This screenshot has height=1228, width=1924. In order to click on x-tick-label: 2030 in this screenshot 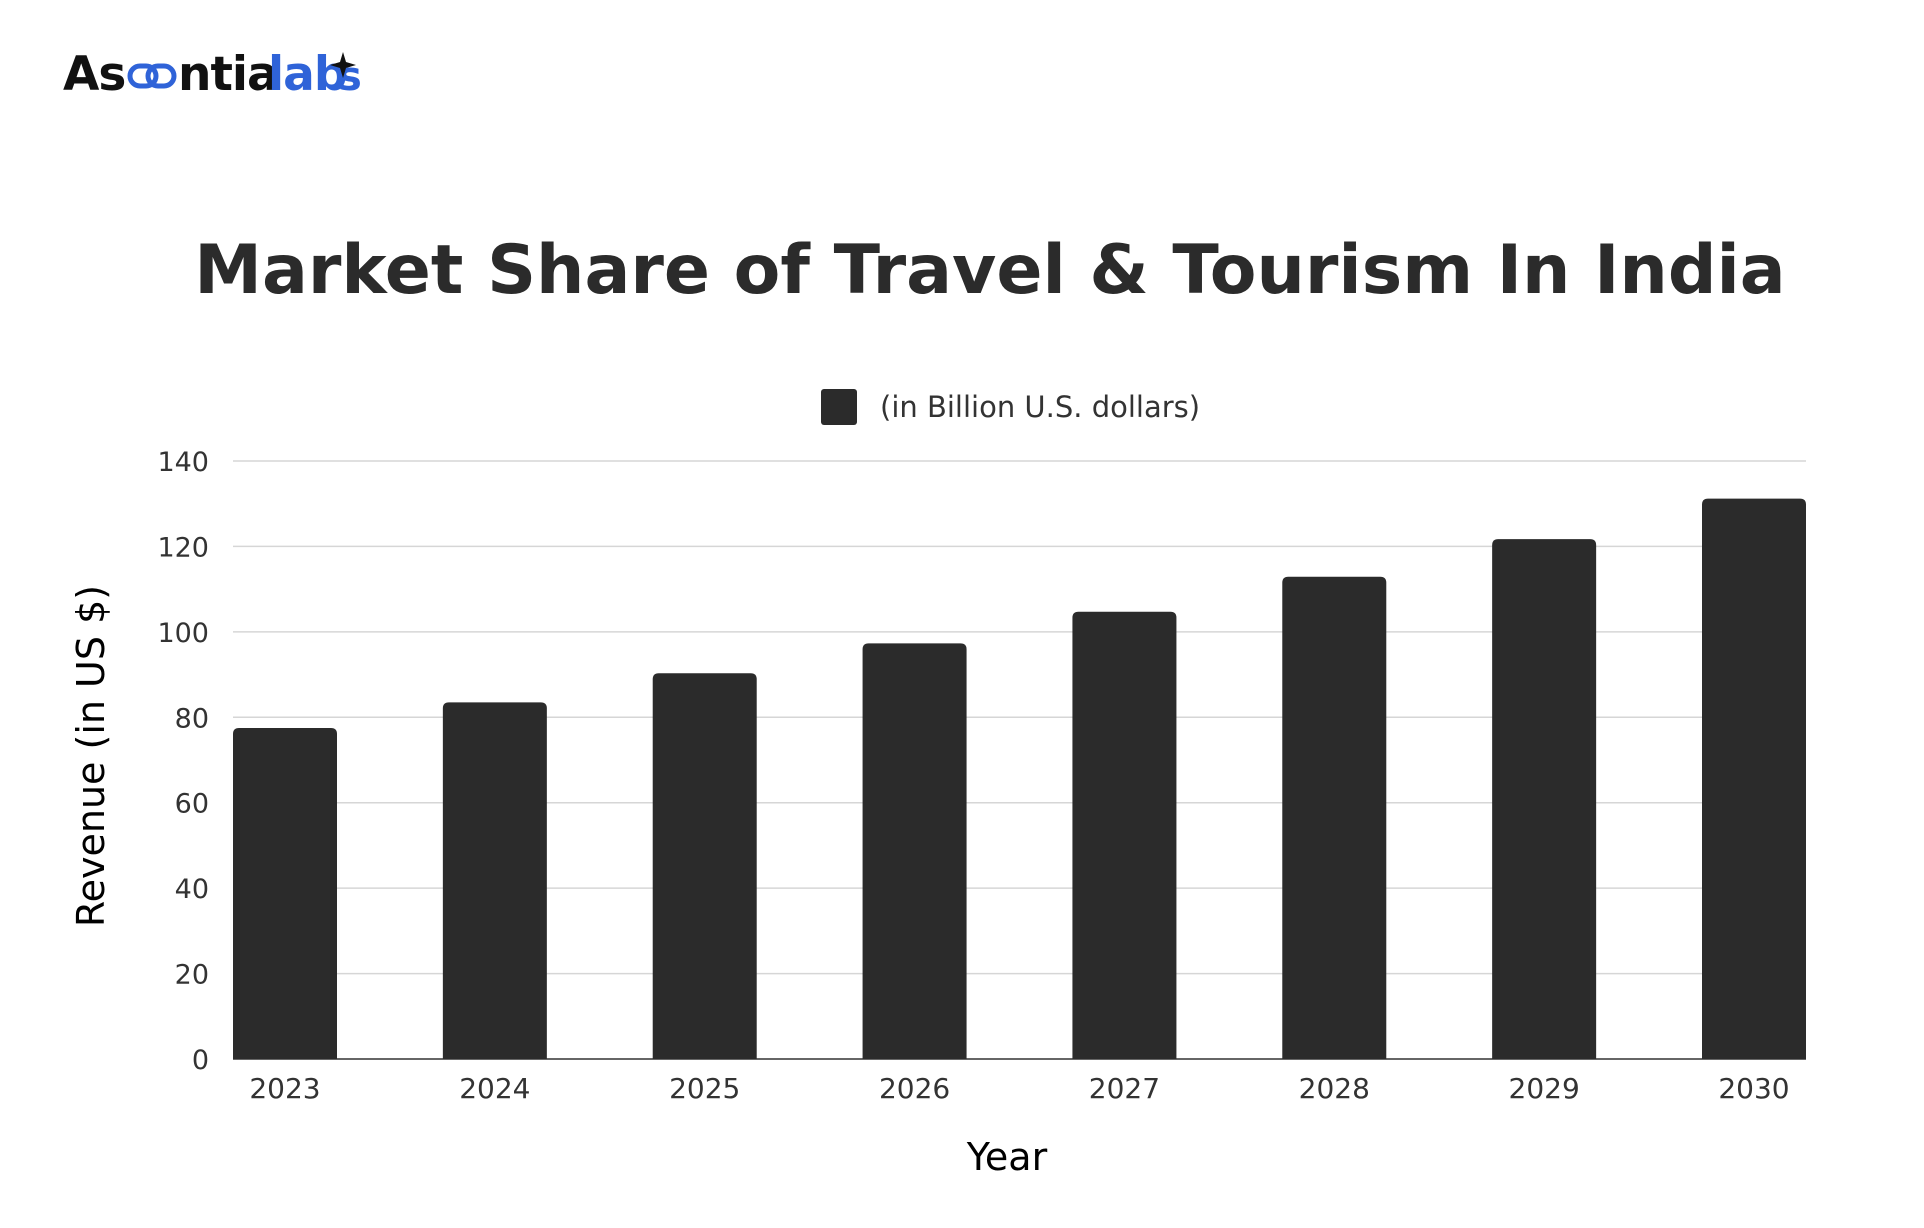, I will do `click(1753, 1088)`.